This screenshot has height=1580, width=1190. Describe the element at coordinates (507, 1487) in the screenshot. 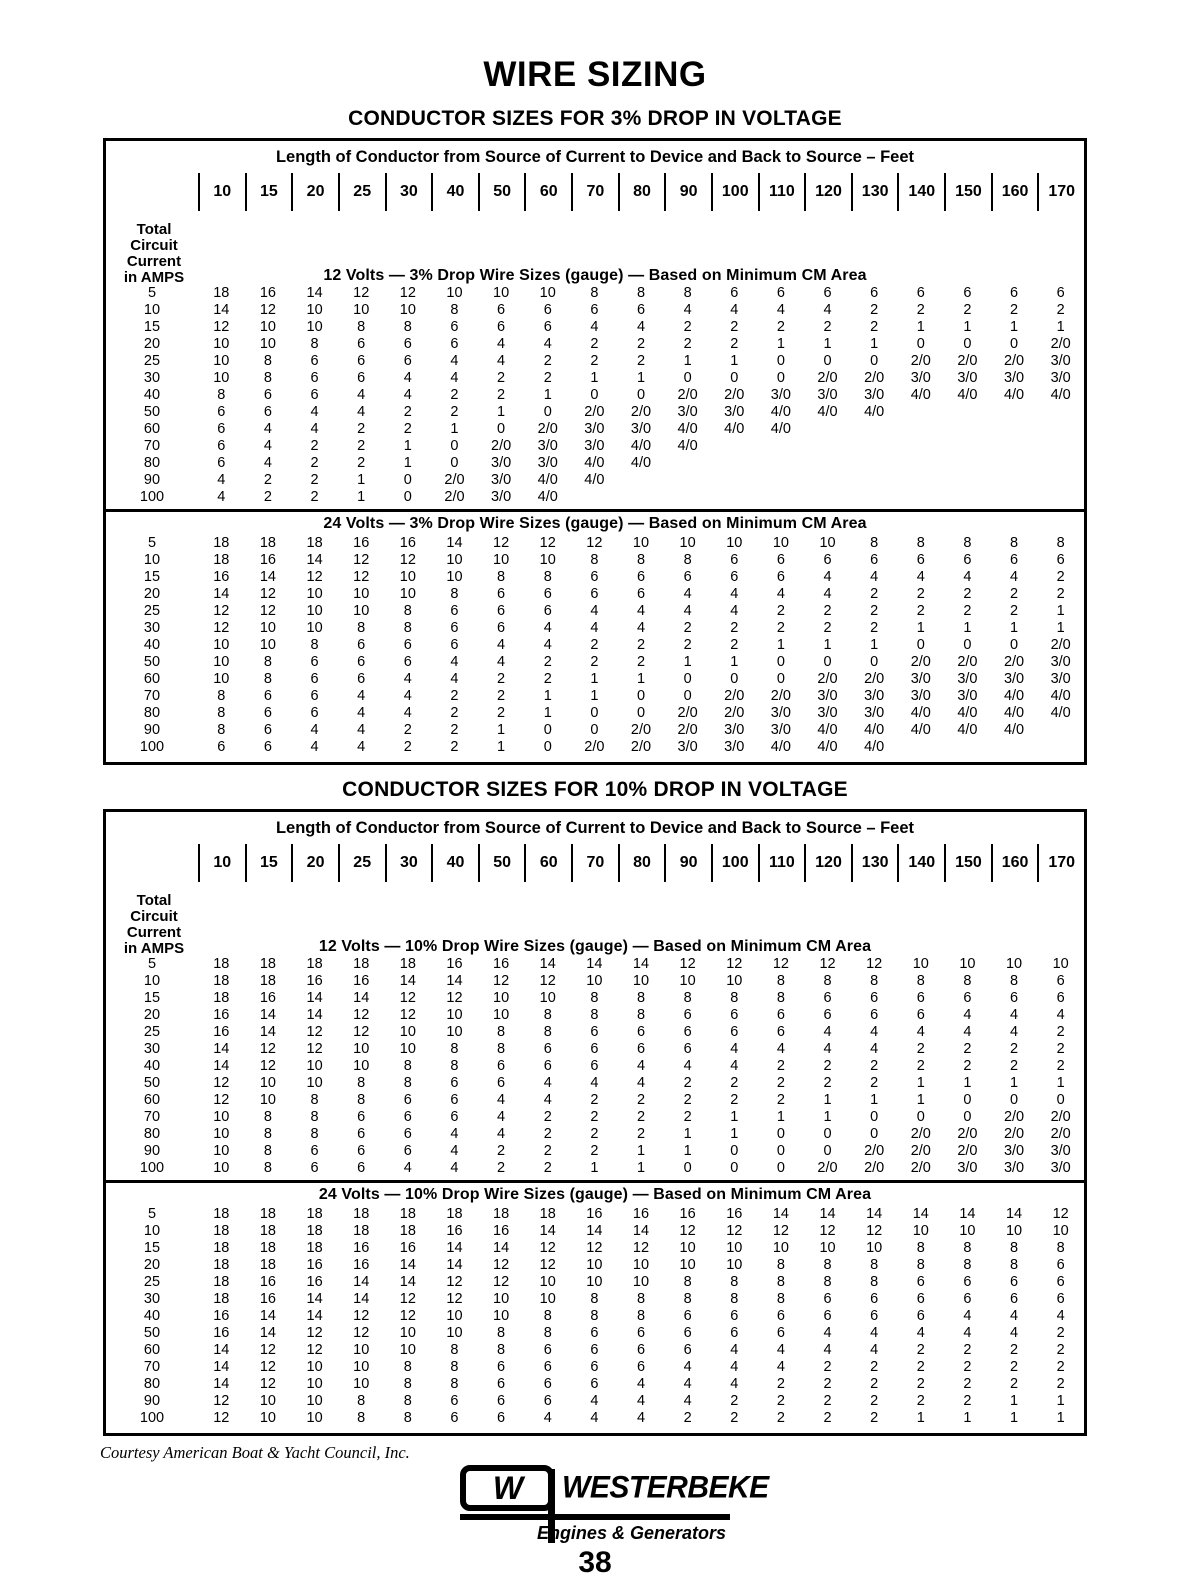

I see `logo-monogram: W` at that location.